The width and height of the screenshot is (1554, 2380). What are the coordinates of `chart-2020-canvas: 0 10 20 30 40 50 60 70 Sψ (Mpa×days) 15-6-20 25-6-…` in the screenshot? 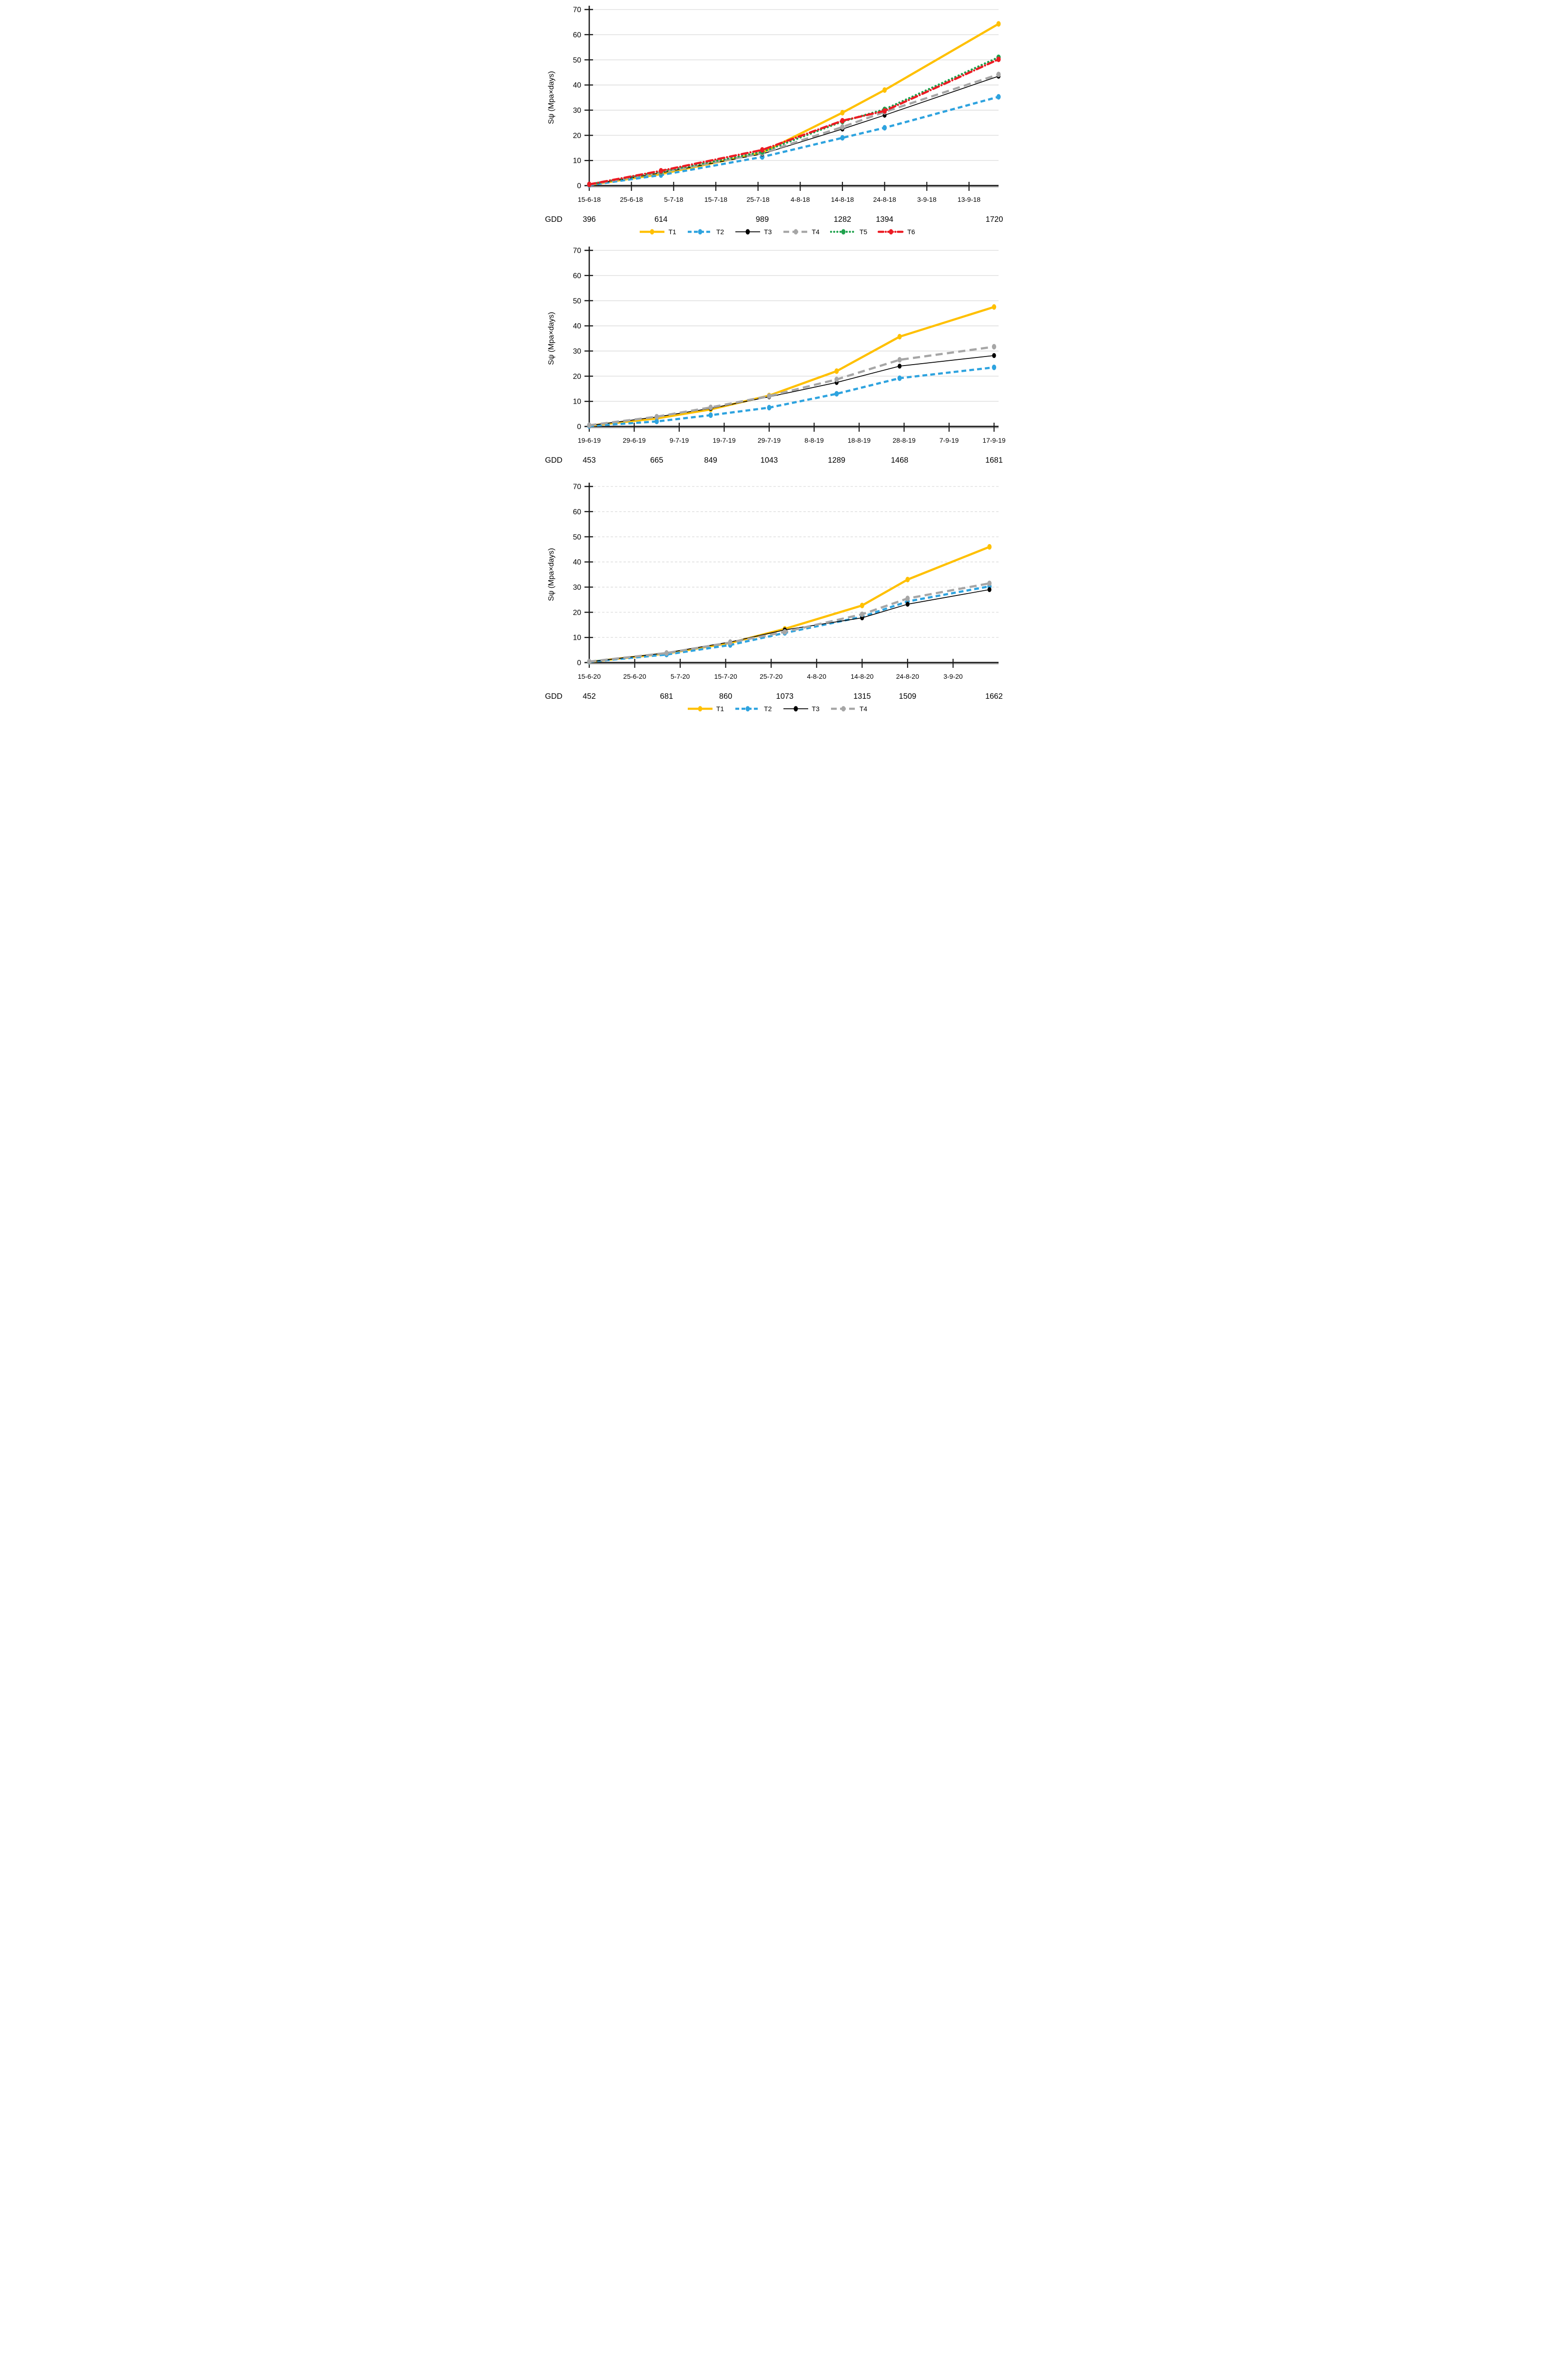 It's located at (777, 592).